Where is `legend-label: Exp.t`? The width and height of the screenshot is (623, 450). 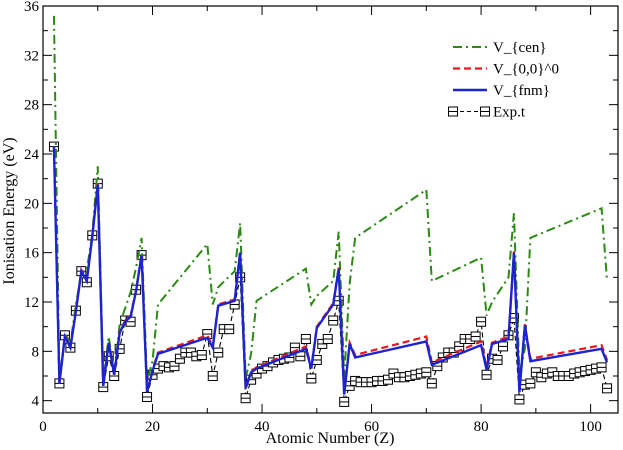
legend-label: Exp.t is located at coordinates (509, 113).